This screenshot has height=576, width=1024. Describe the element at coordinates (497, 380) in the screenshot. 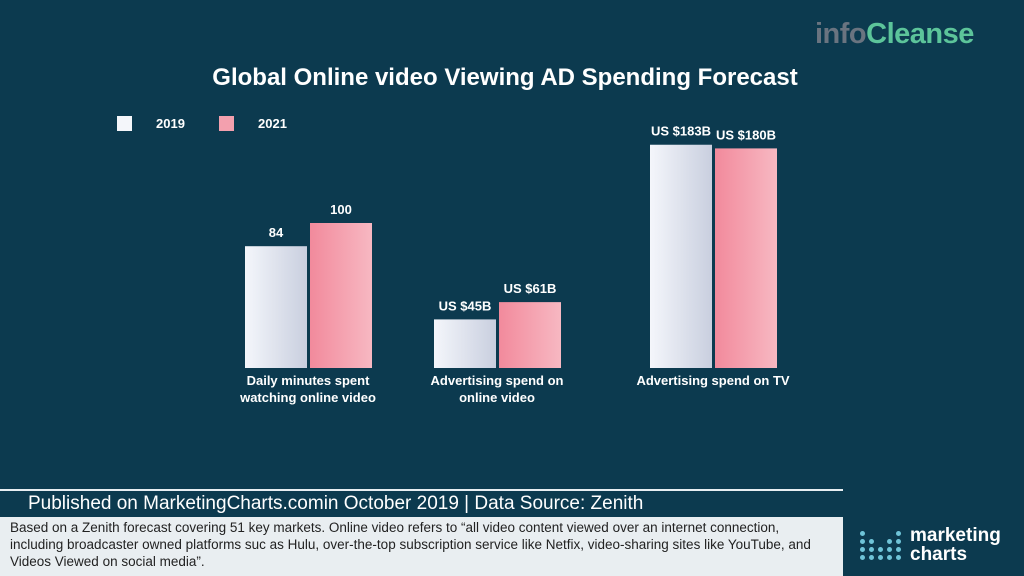

I see `category-label: Advertising spend on` at that location.